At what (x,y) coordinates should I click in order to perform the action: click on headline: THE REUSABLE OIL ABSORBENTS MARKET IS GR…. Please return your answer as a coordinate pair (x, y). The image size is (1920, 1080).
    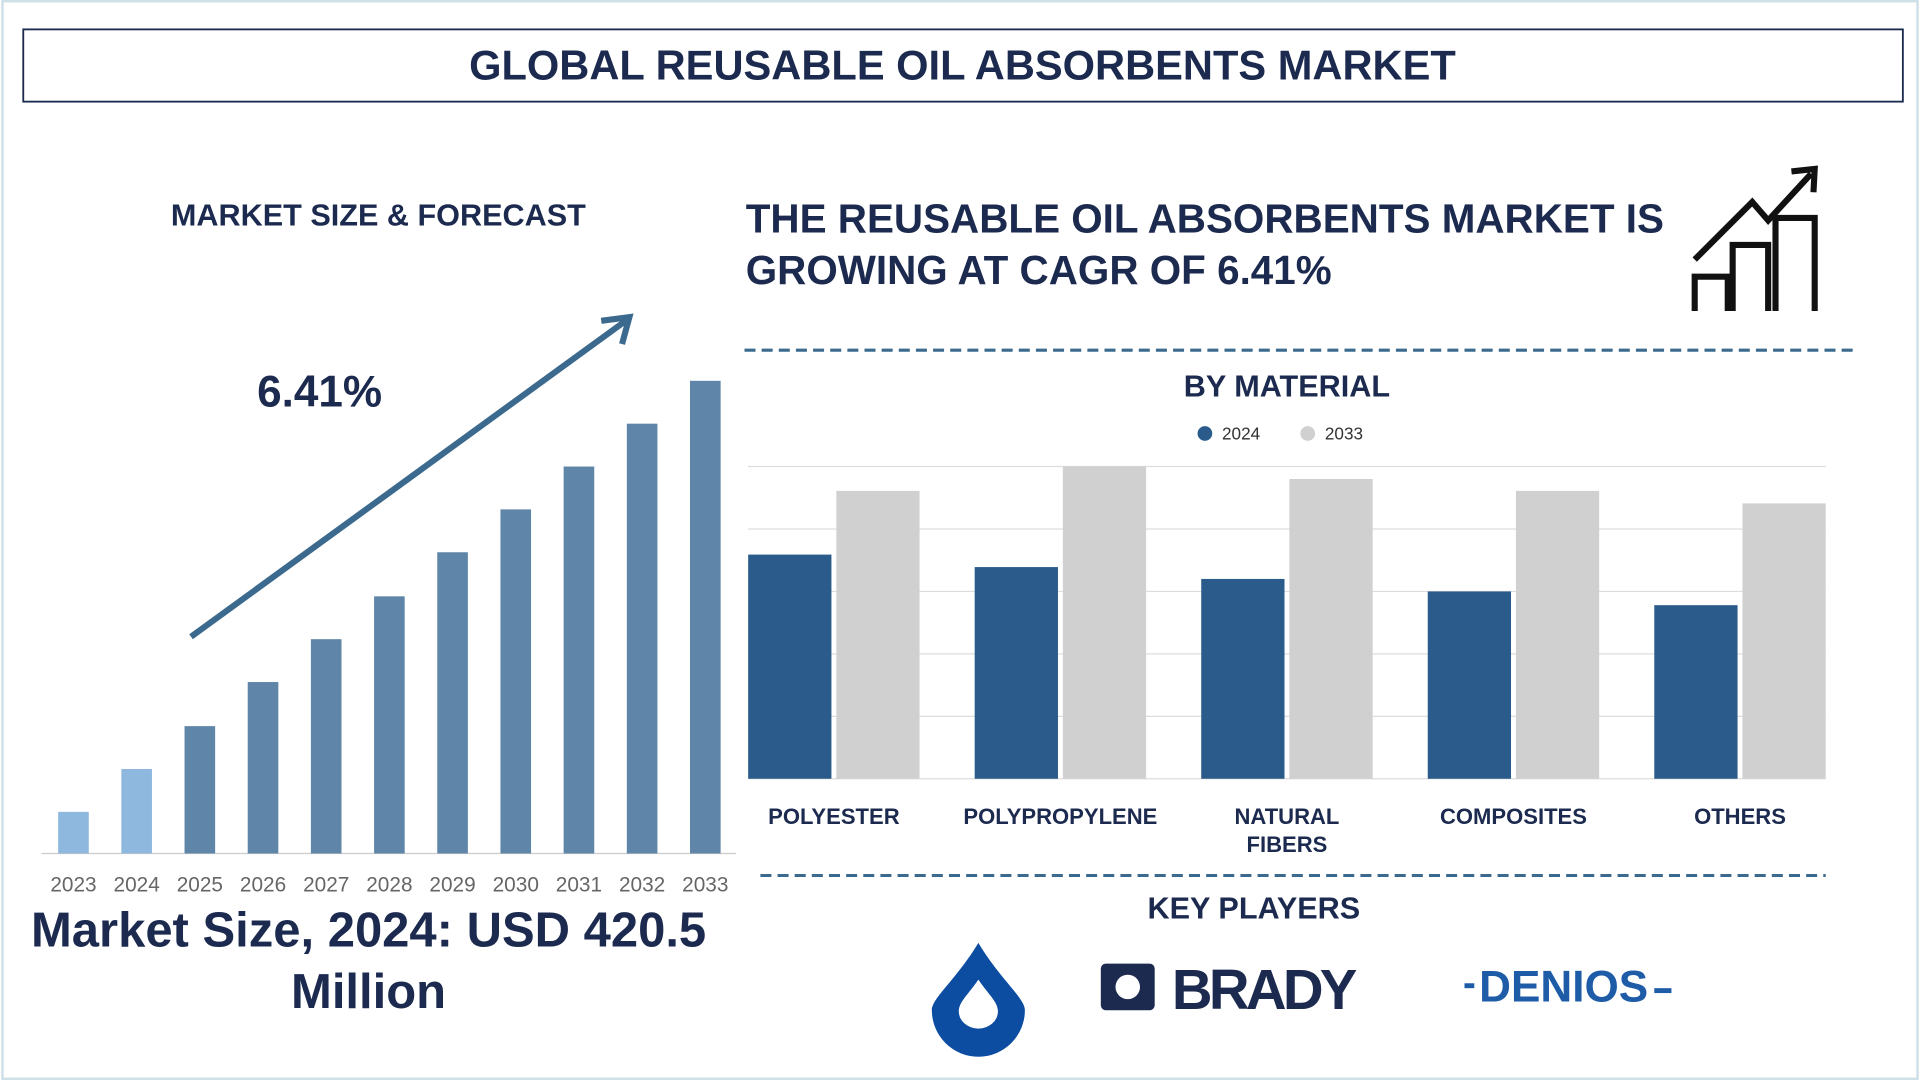
    Looking at the image, I should click on (1204, 244).